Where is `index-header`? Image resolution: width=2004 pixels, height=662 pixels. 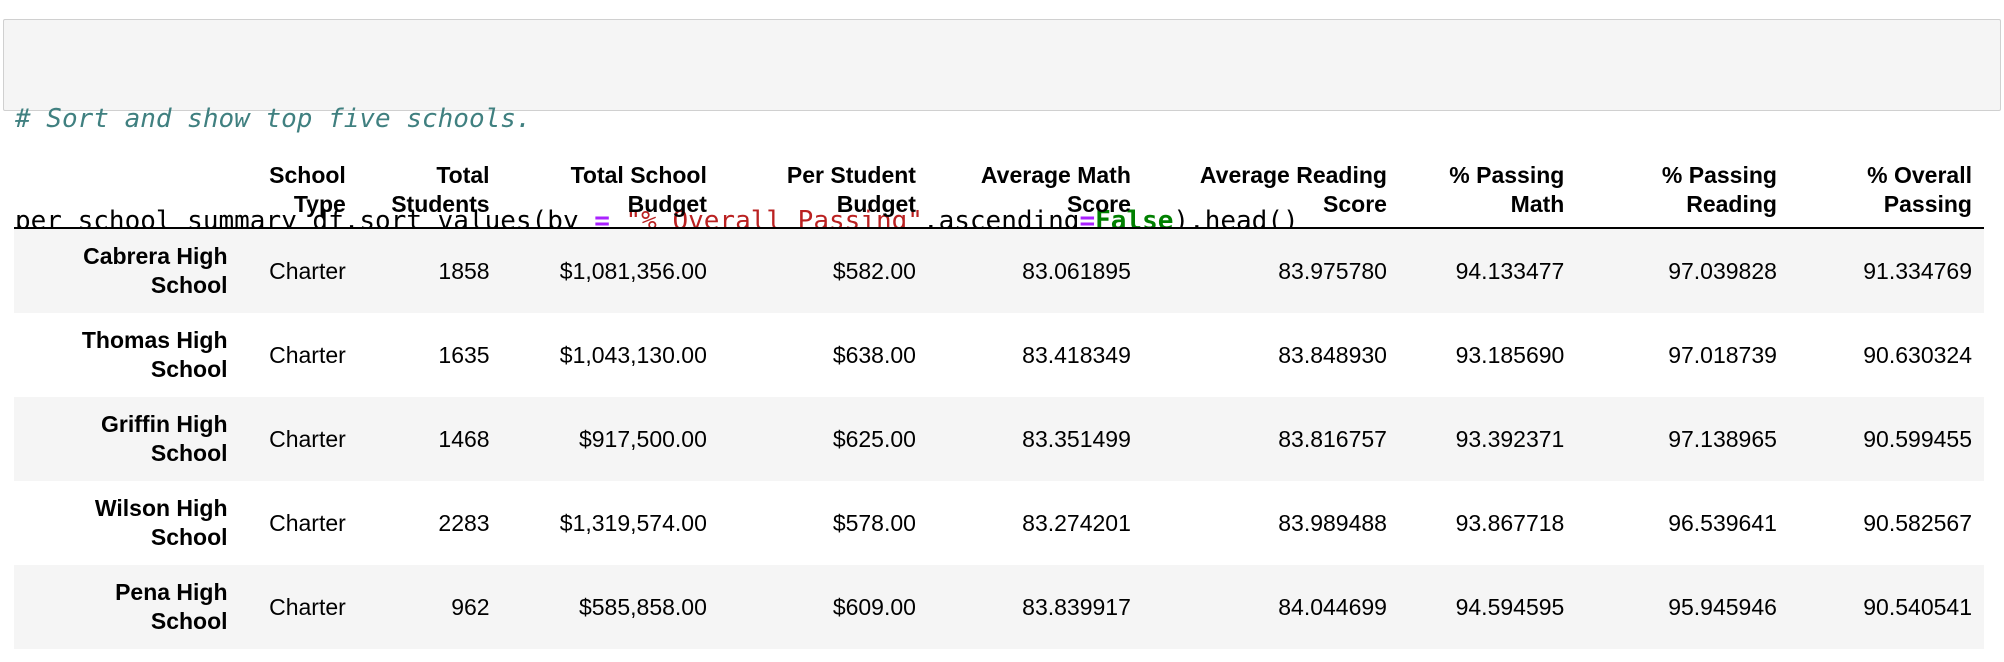 index-header is located at coordinates (127, 192).